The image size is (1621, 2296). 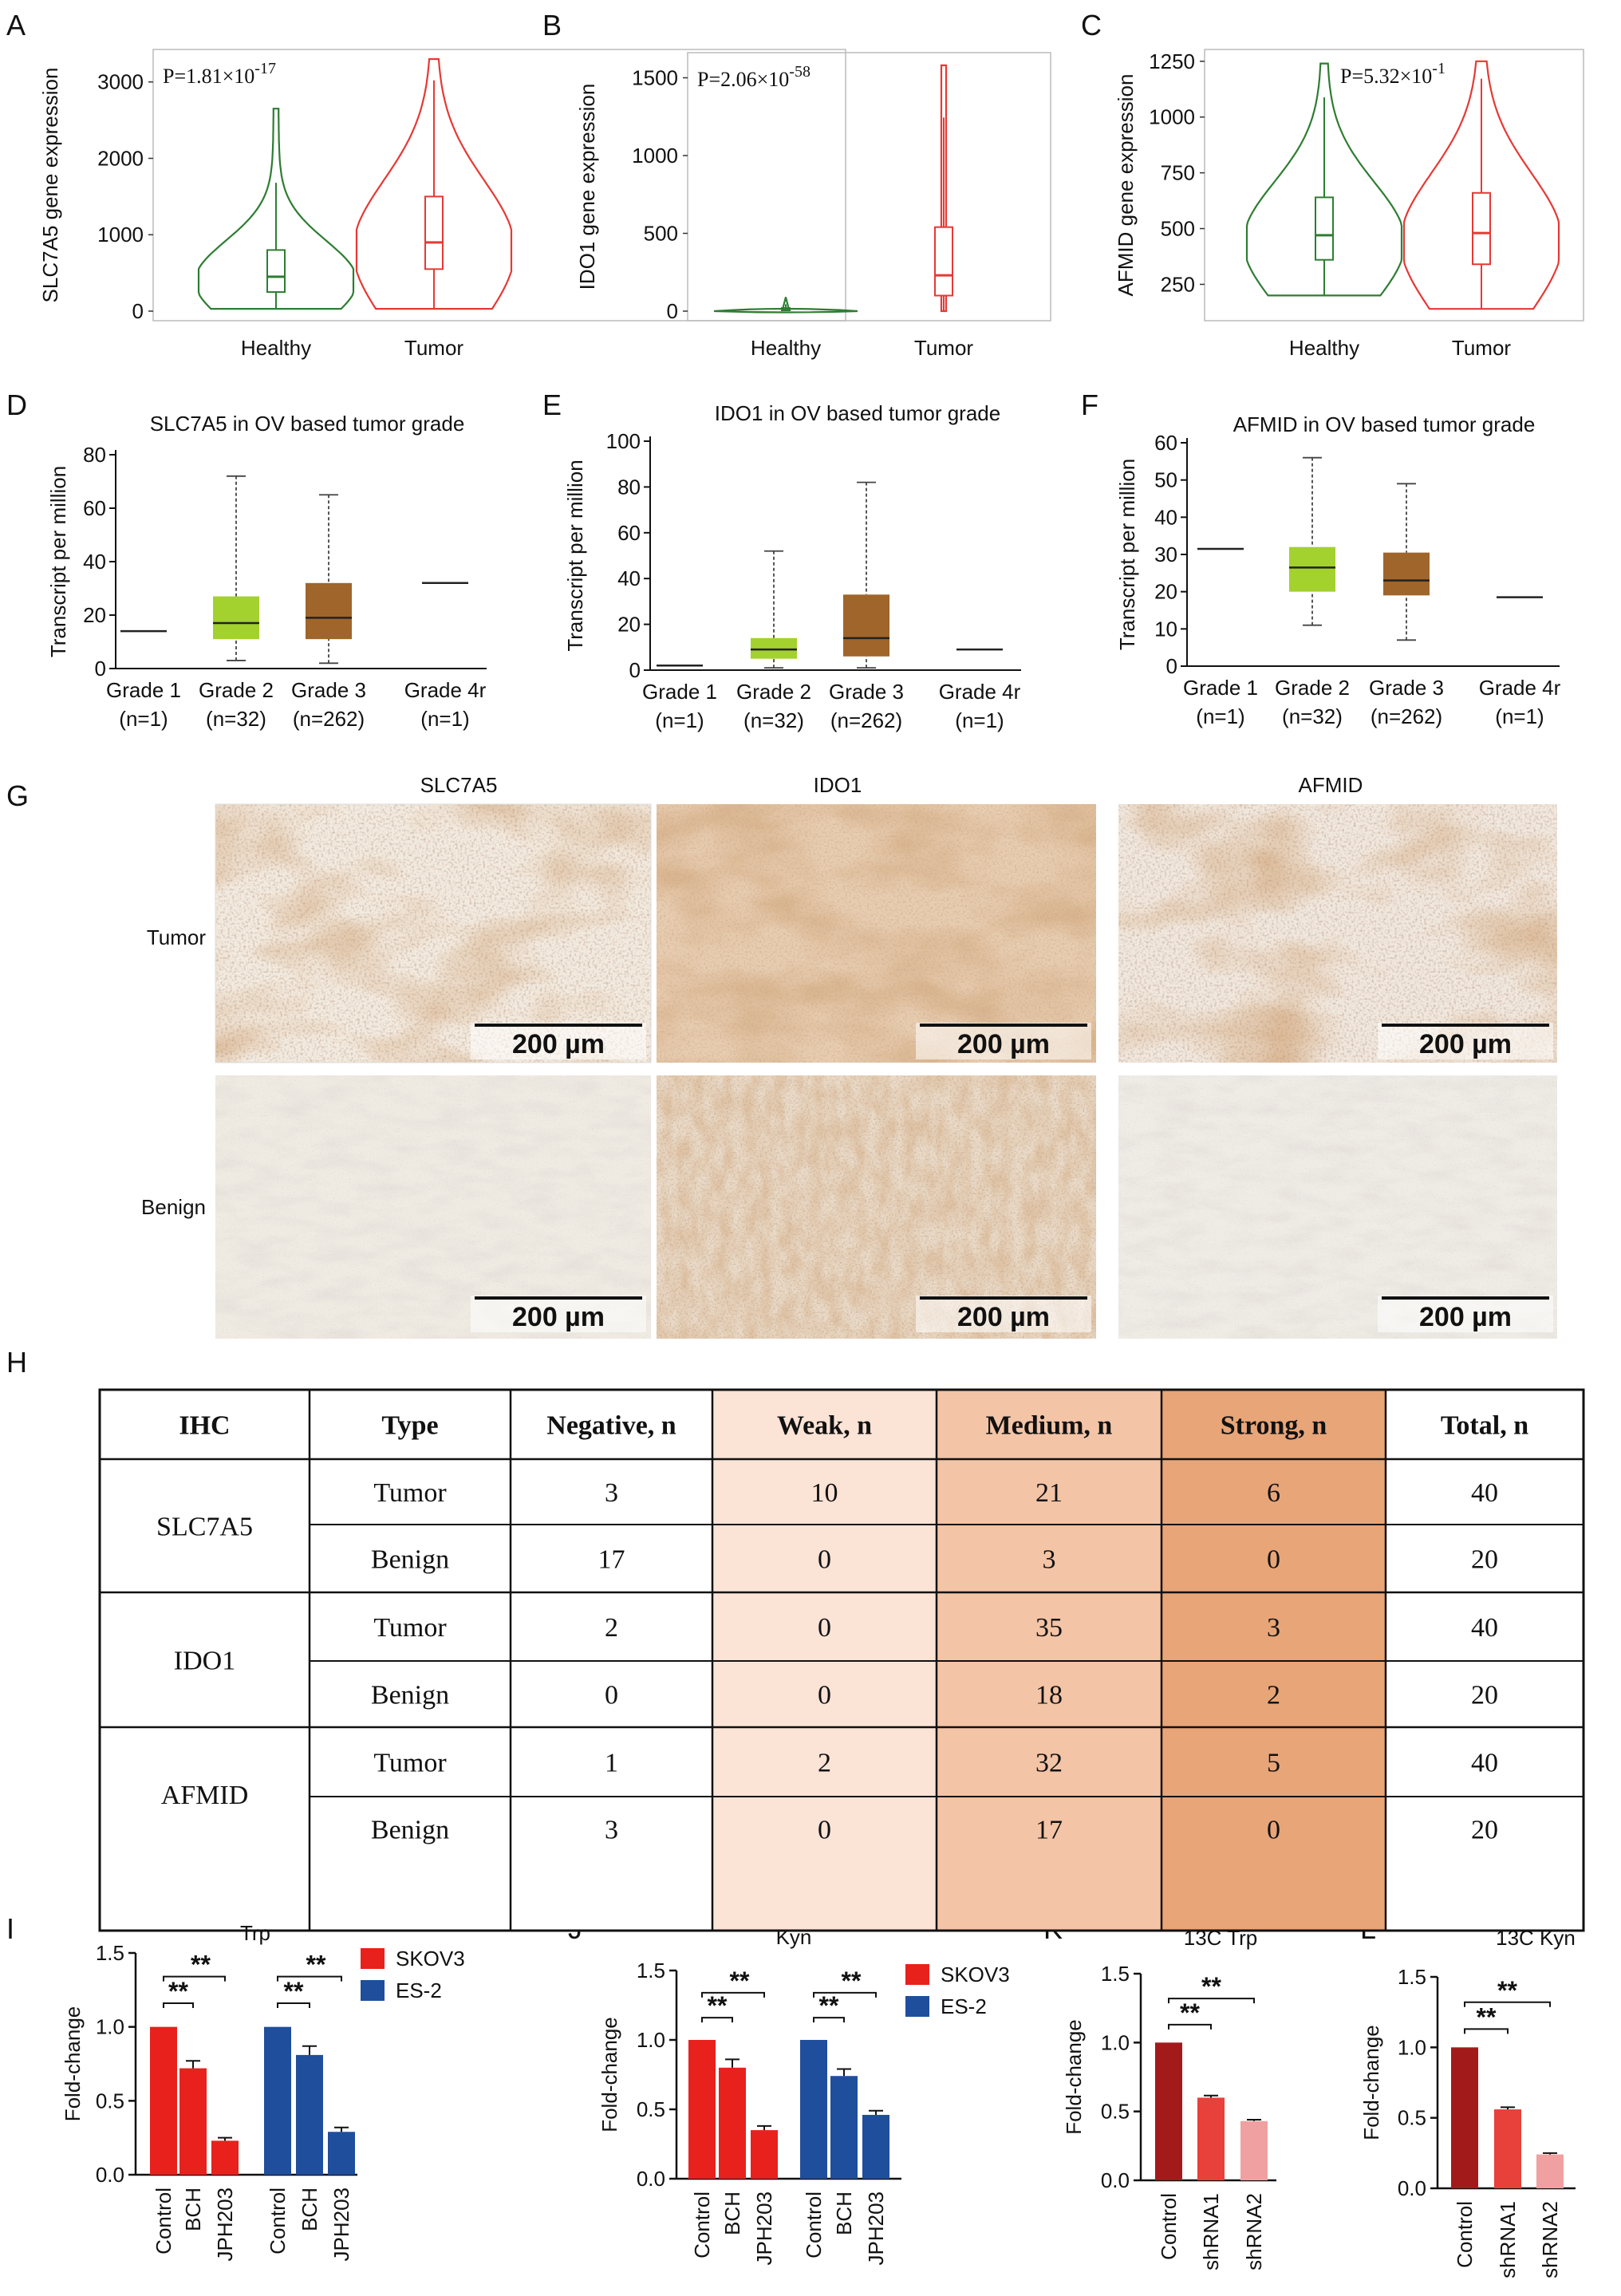 What do you see at coordinates (433, 1207) in the screenshot?
I see `ihc-image-benign-slc7a5` at bounding box center [433, 1207].